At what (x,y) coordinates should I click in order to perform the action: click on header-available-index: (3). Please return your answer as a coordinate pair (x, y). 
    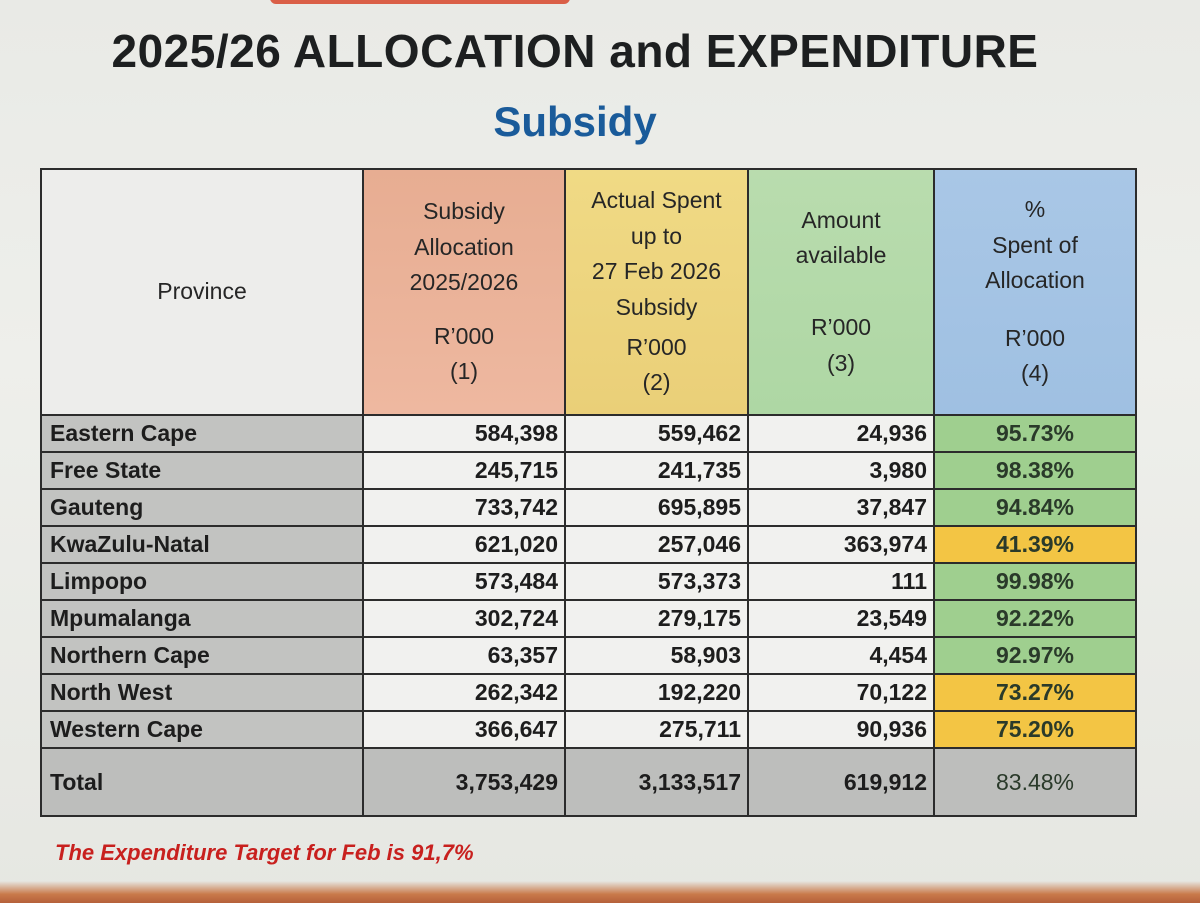
    Looking at the image, I should click on (841, 362).